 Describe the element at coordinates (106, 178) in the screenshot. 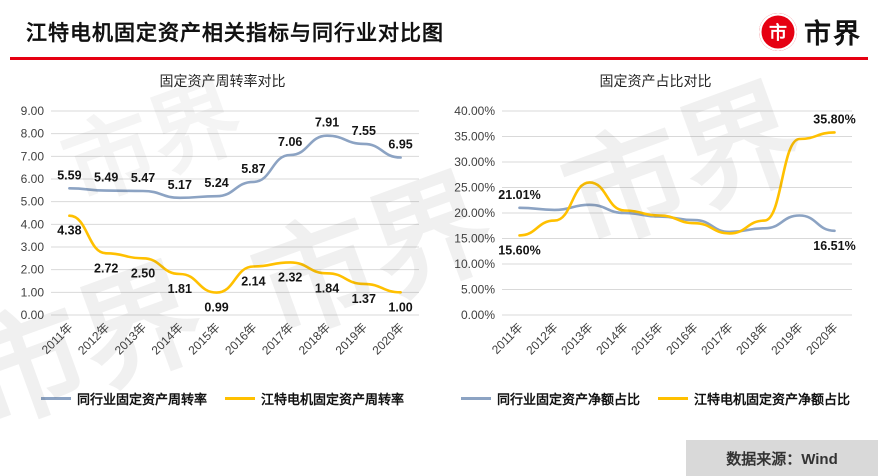

I see `data-label: 5.49` at that location.